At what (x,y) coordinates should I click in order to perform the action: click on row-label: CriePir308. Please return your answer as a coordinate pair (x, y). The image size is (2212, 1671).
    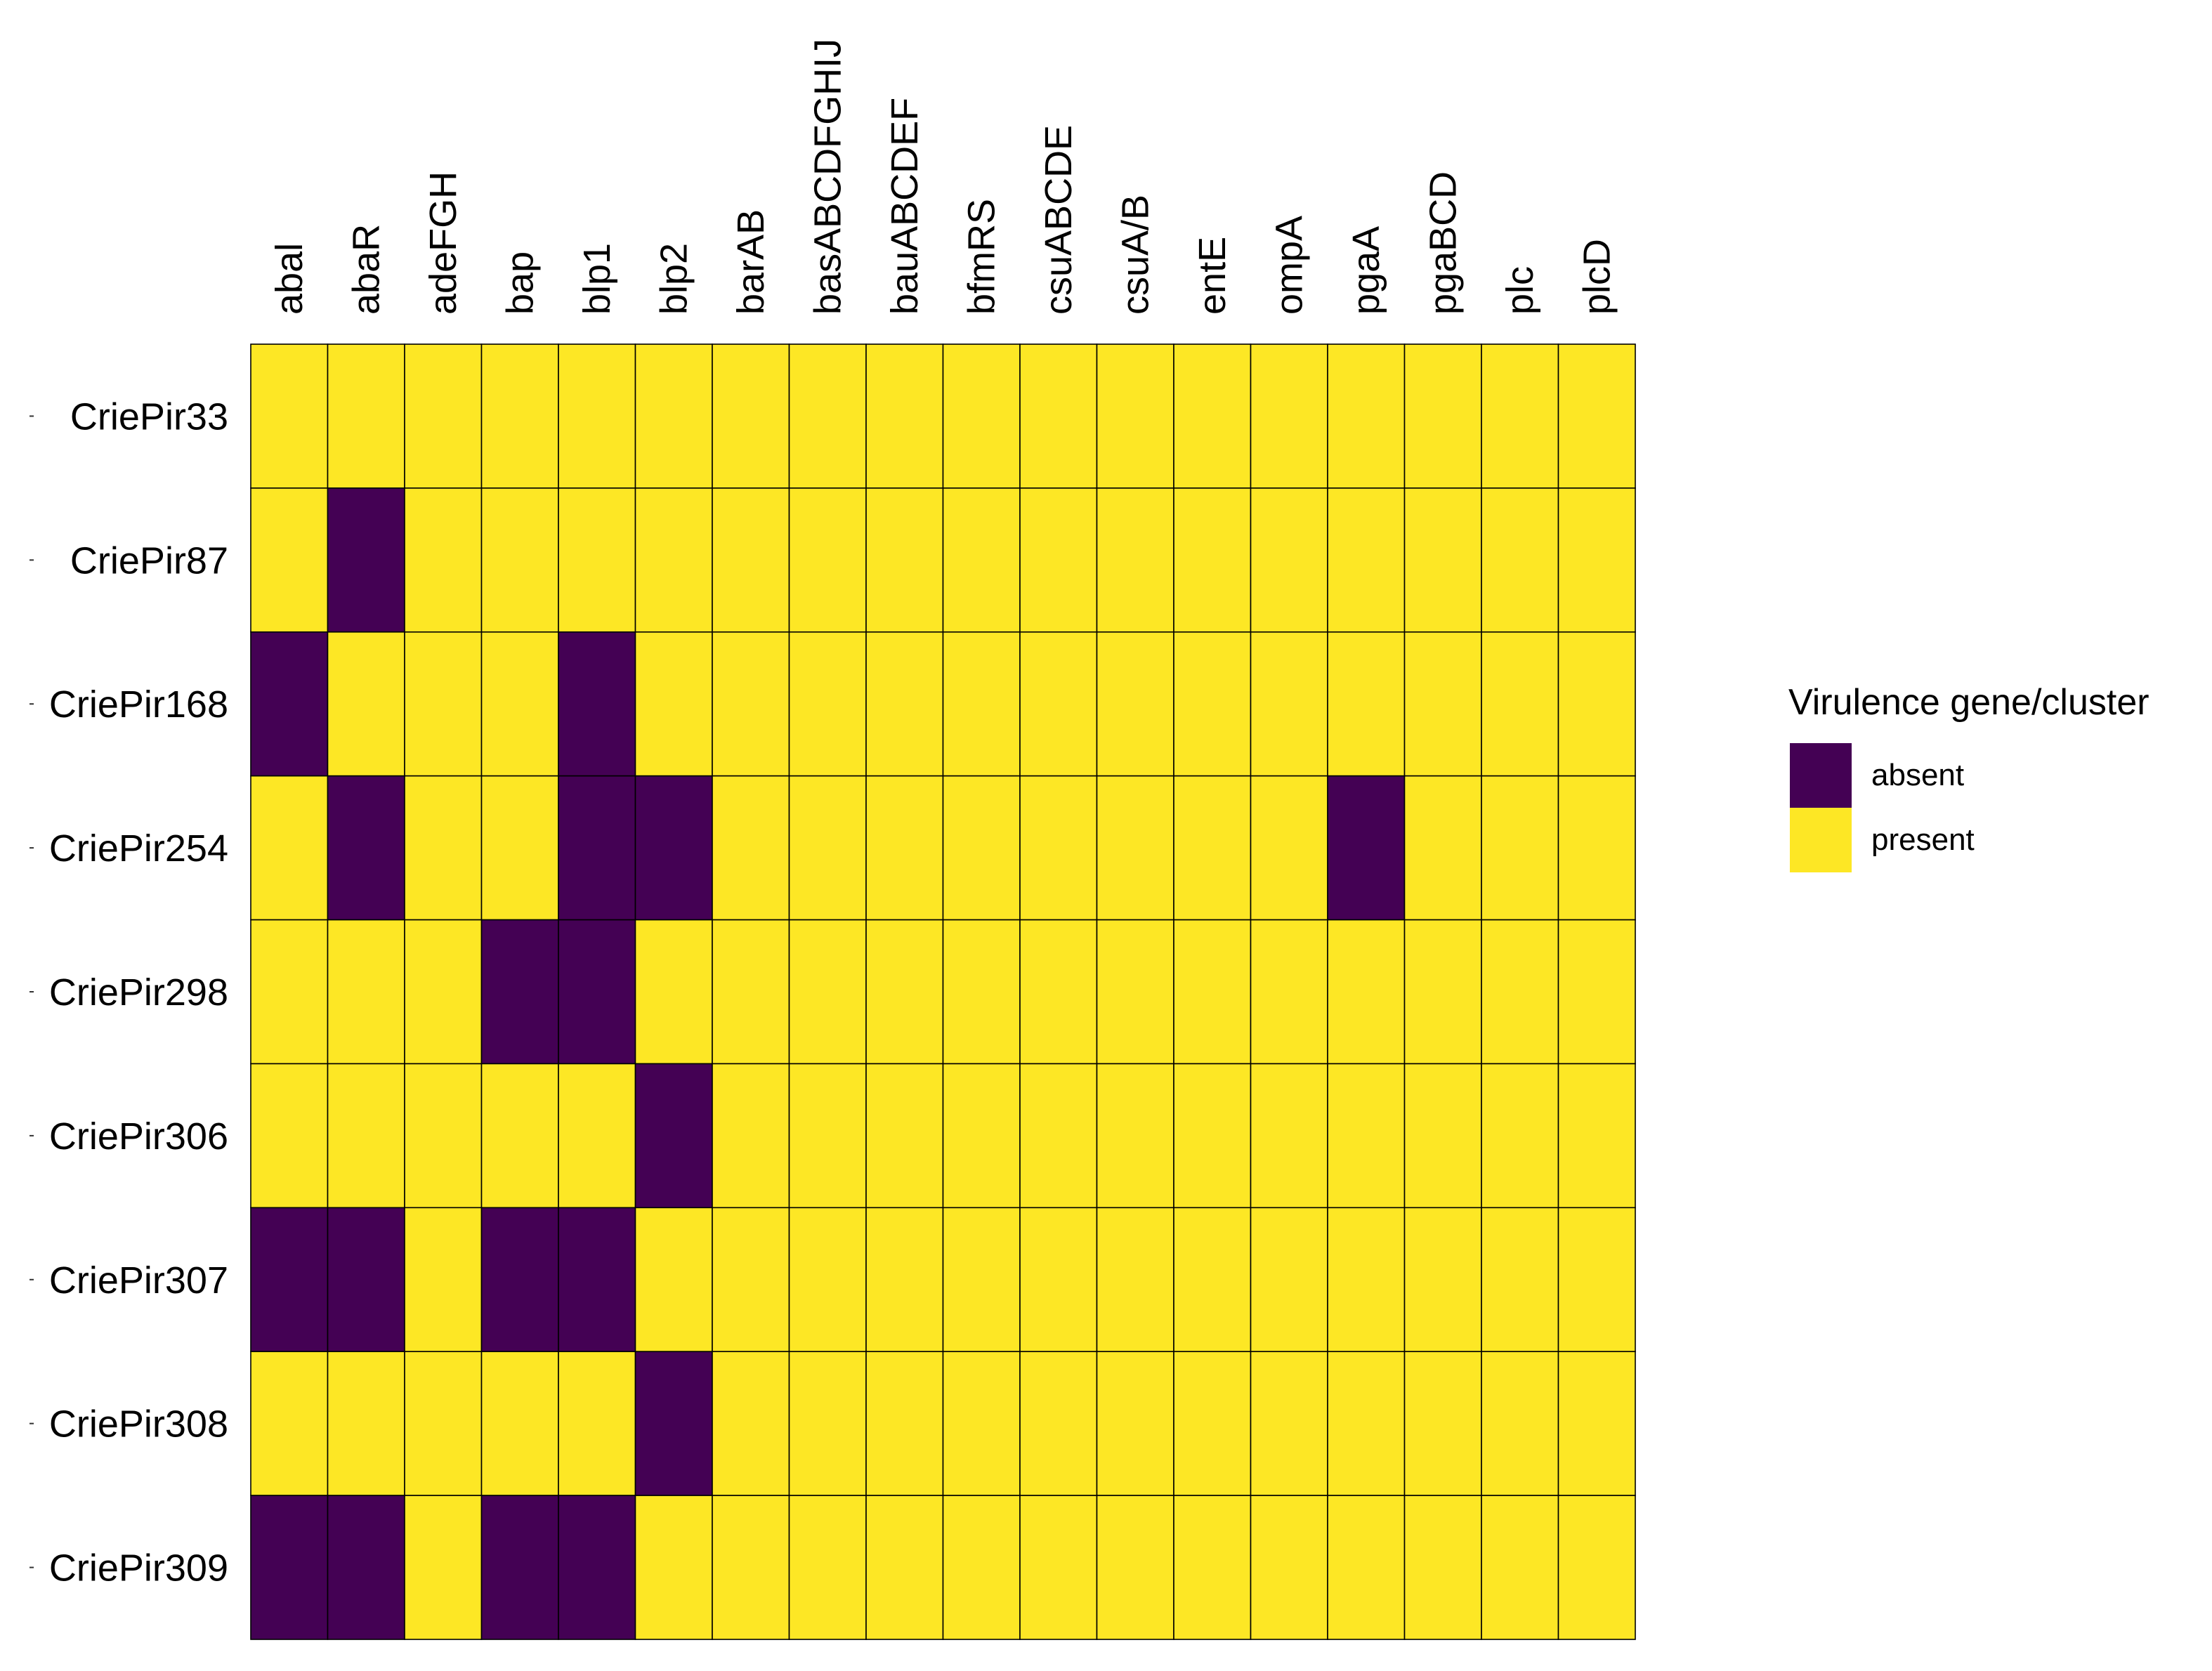
    Looking at the image, I should click on (138, 1425).